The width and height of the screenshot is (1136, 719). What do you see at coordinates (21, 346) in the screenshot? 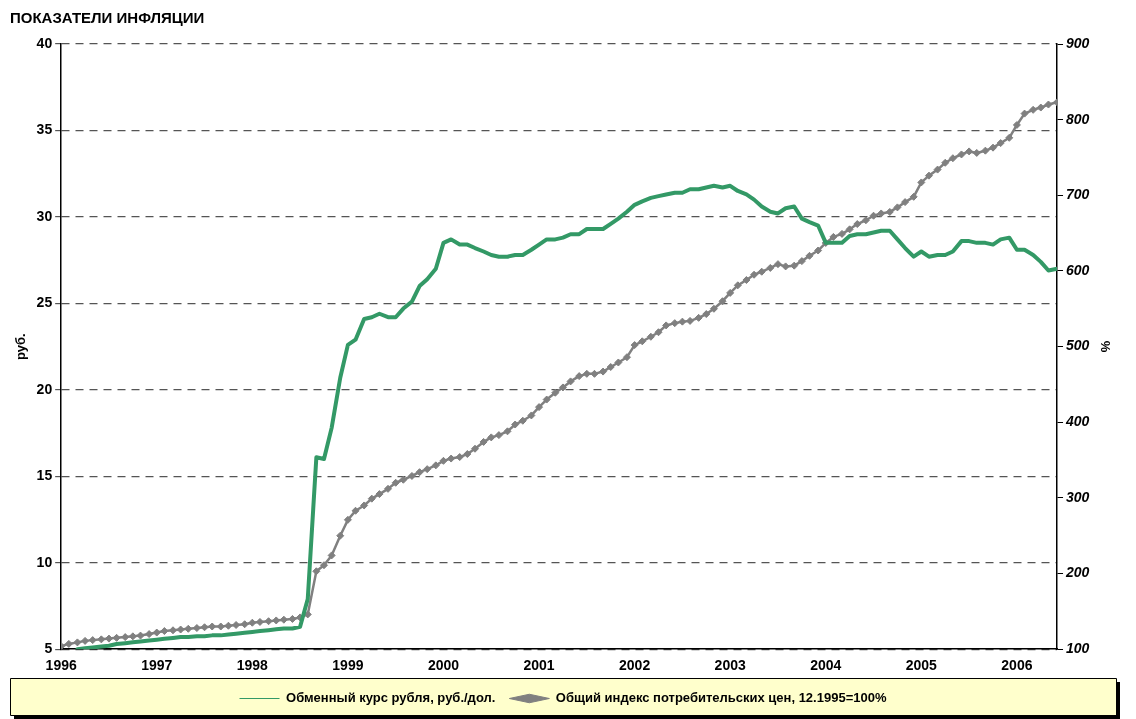
I see `y-axis-title: руб.` at bounding box center [21, 346].